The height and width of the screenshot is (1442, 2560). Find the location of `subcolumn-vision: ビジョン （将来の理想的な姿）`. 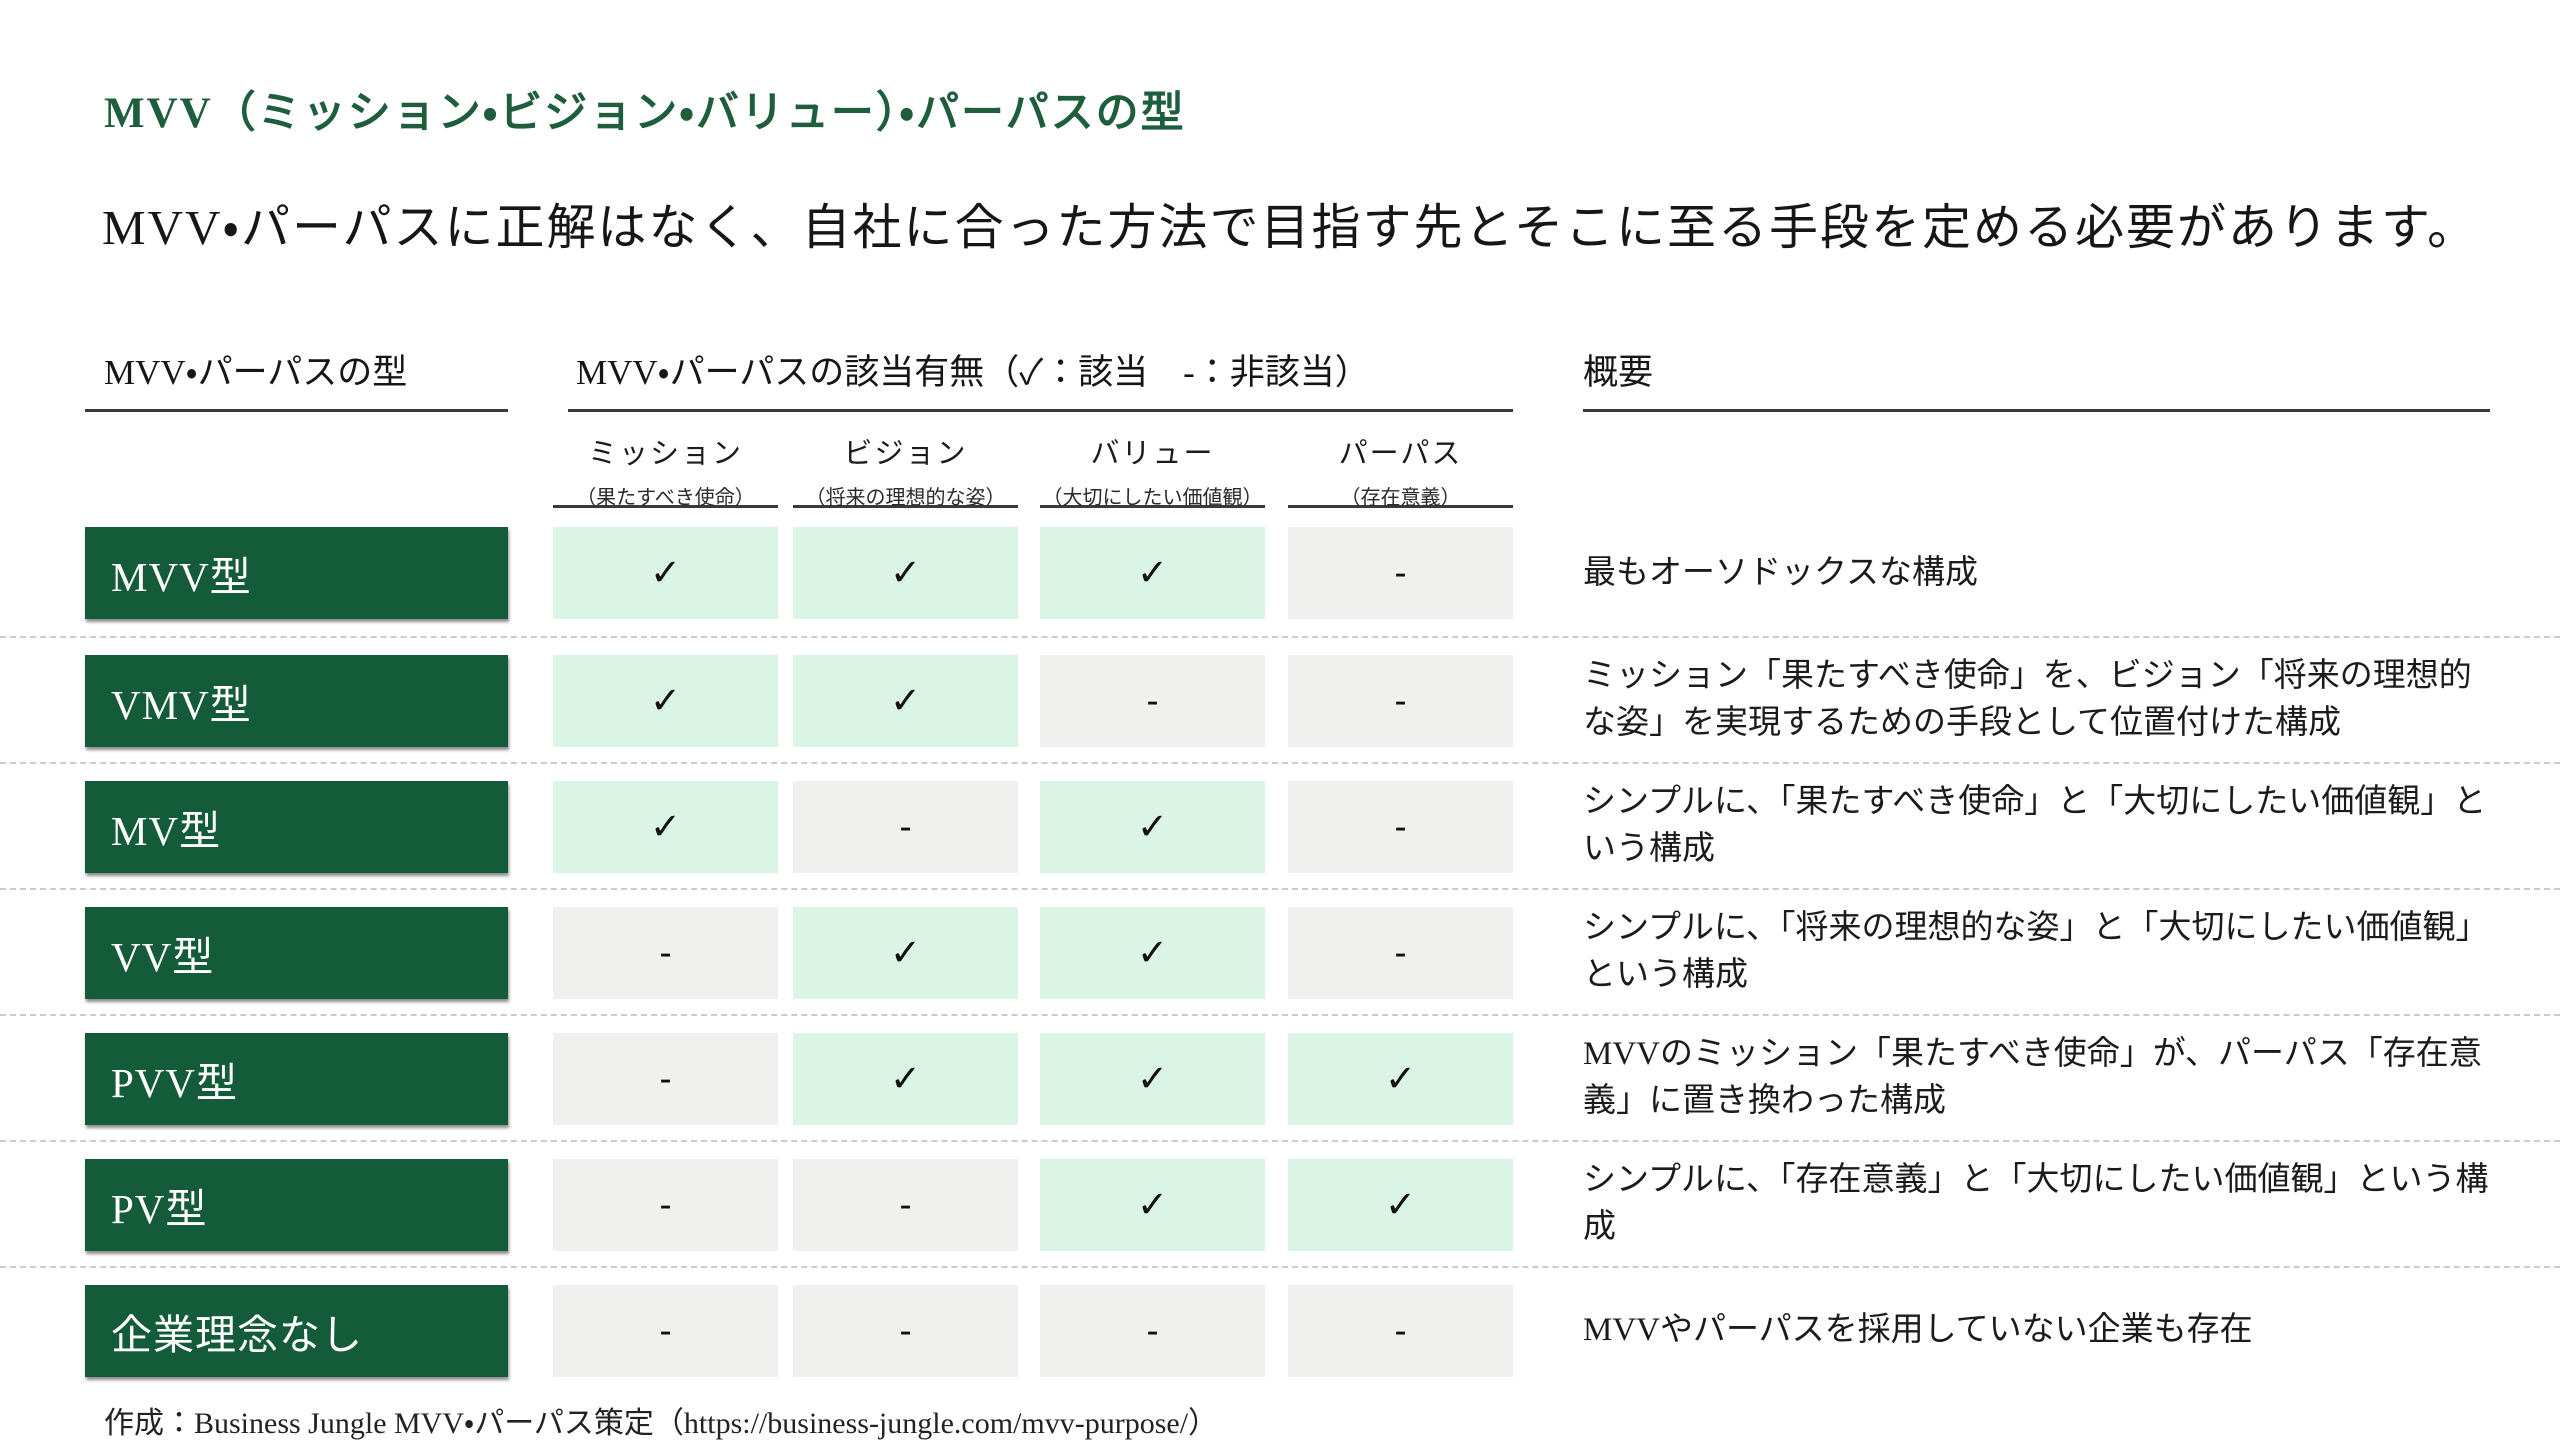

subcolumn-vision: ビジョン （将来の理想的な姿） is located at coordinates (905, 468).